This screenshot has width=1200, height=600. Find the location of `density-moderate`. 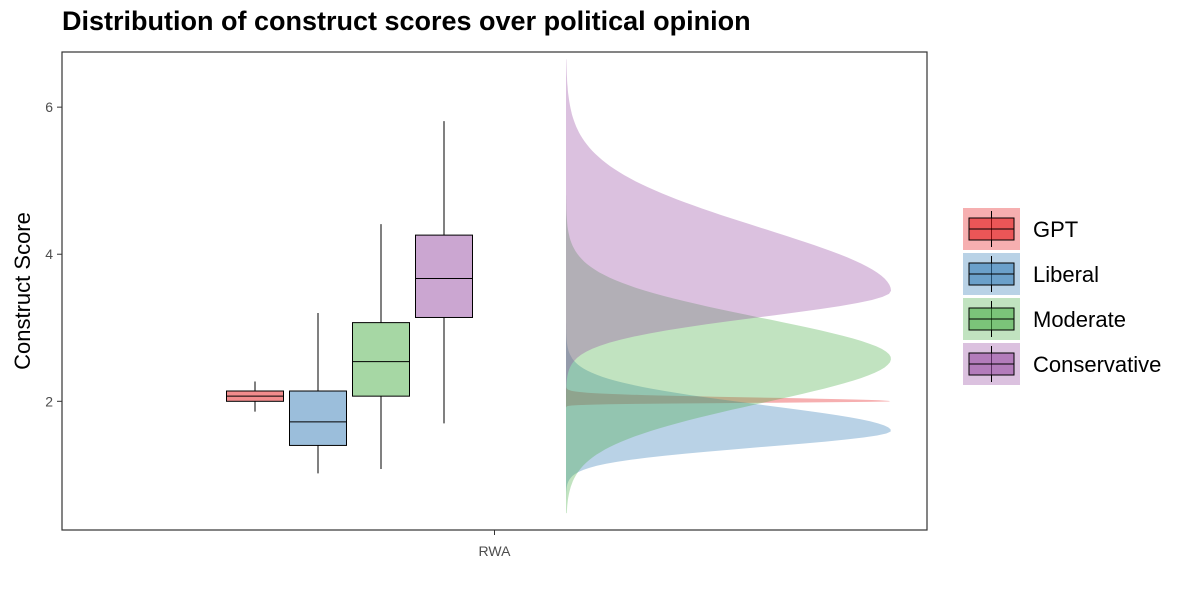

density-moderate is located at coordinates (728, 354).